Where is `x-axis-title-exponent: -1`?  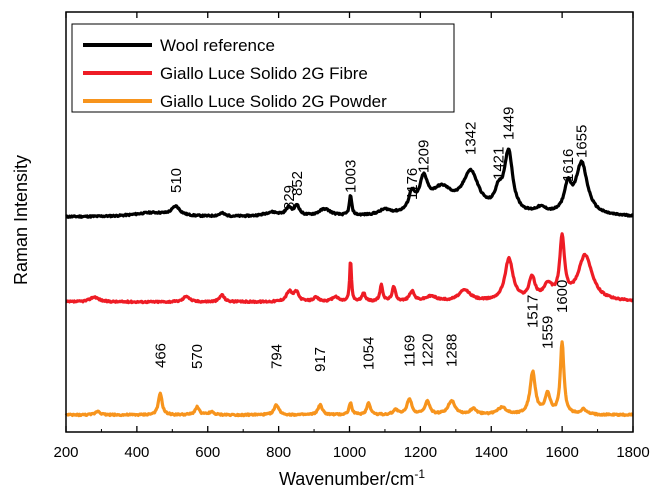
x-axis-title-exponent: -1 is located at coordinates (419, 474).